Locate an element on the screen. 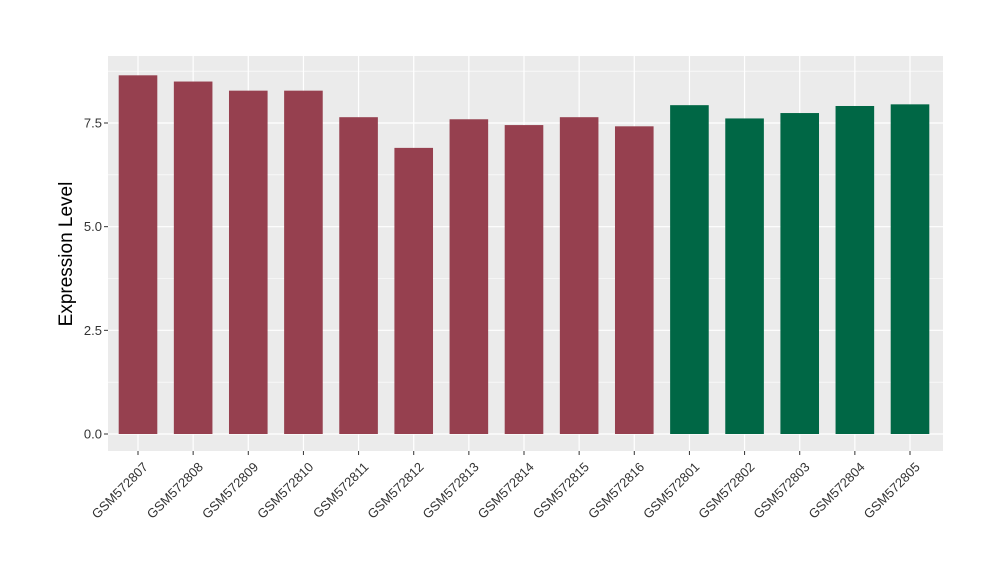 The width and height of the screenshot is (1000, 580). x-tick-label: GSM572809 is located at coordinates (230, 490).